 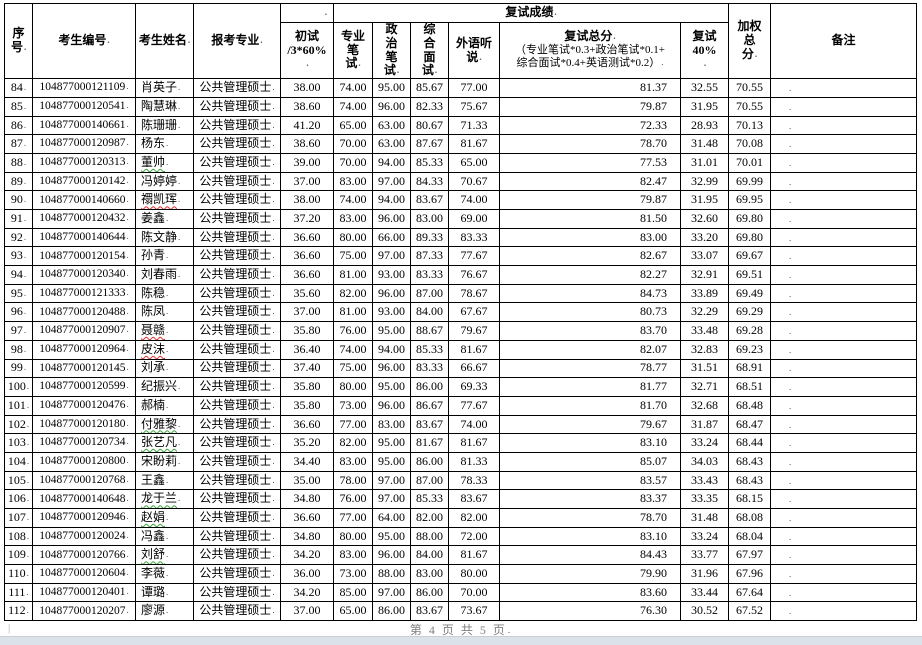 What do you see at coordinates (18, 219) in the screenshot?
I see `serial-cell: 91` at bounding box center [18, 219].